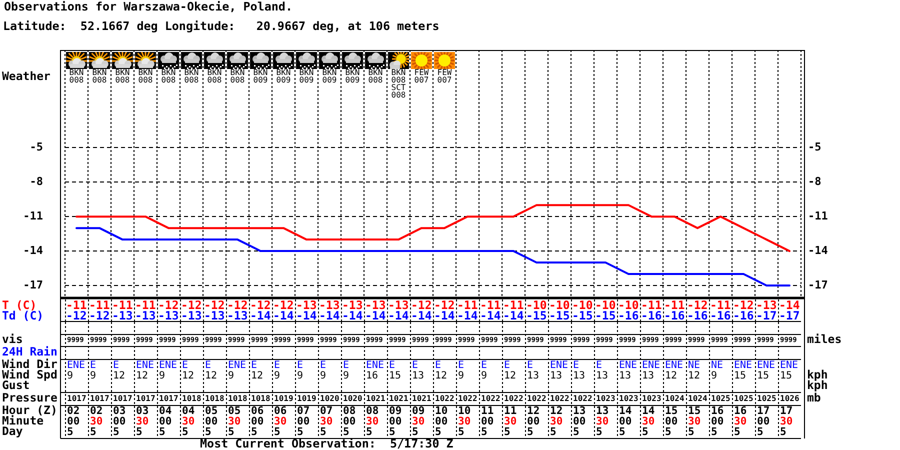 The width and height of the screenshot is (900, 450). What do you see at coordinates (720, 398) in the screenshot?
I see `data-label: 1025` at bounding box center [720, 398].